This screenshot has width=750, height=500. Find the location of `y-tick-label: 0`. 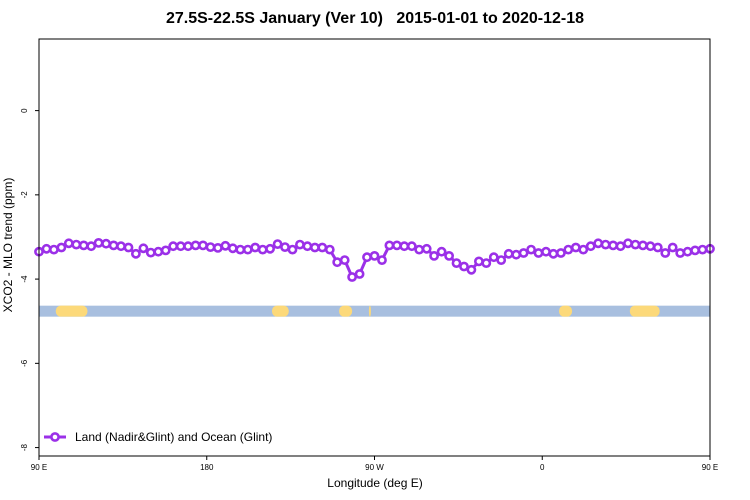

y-tick-label: 0 is located at coordinates (24, 110).